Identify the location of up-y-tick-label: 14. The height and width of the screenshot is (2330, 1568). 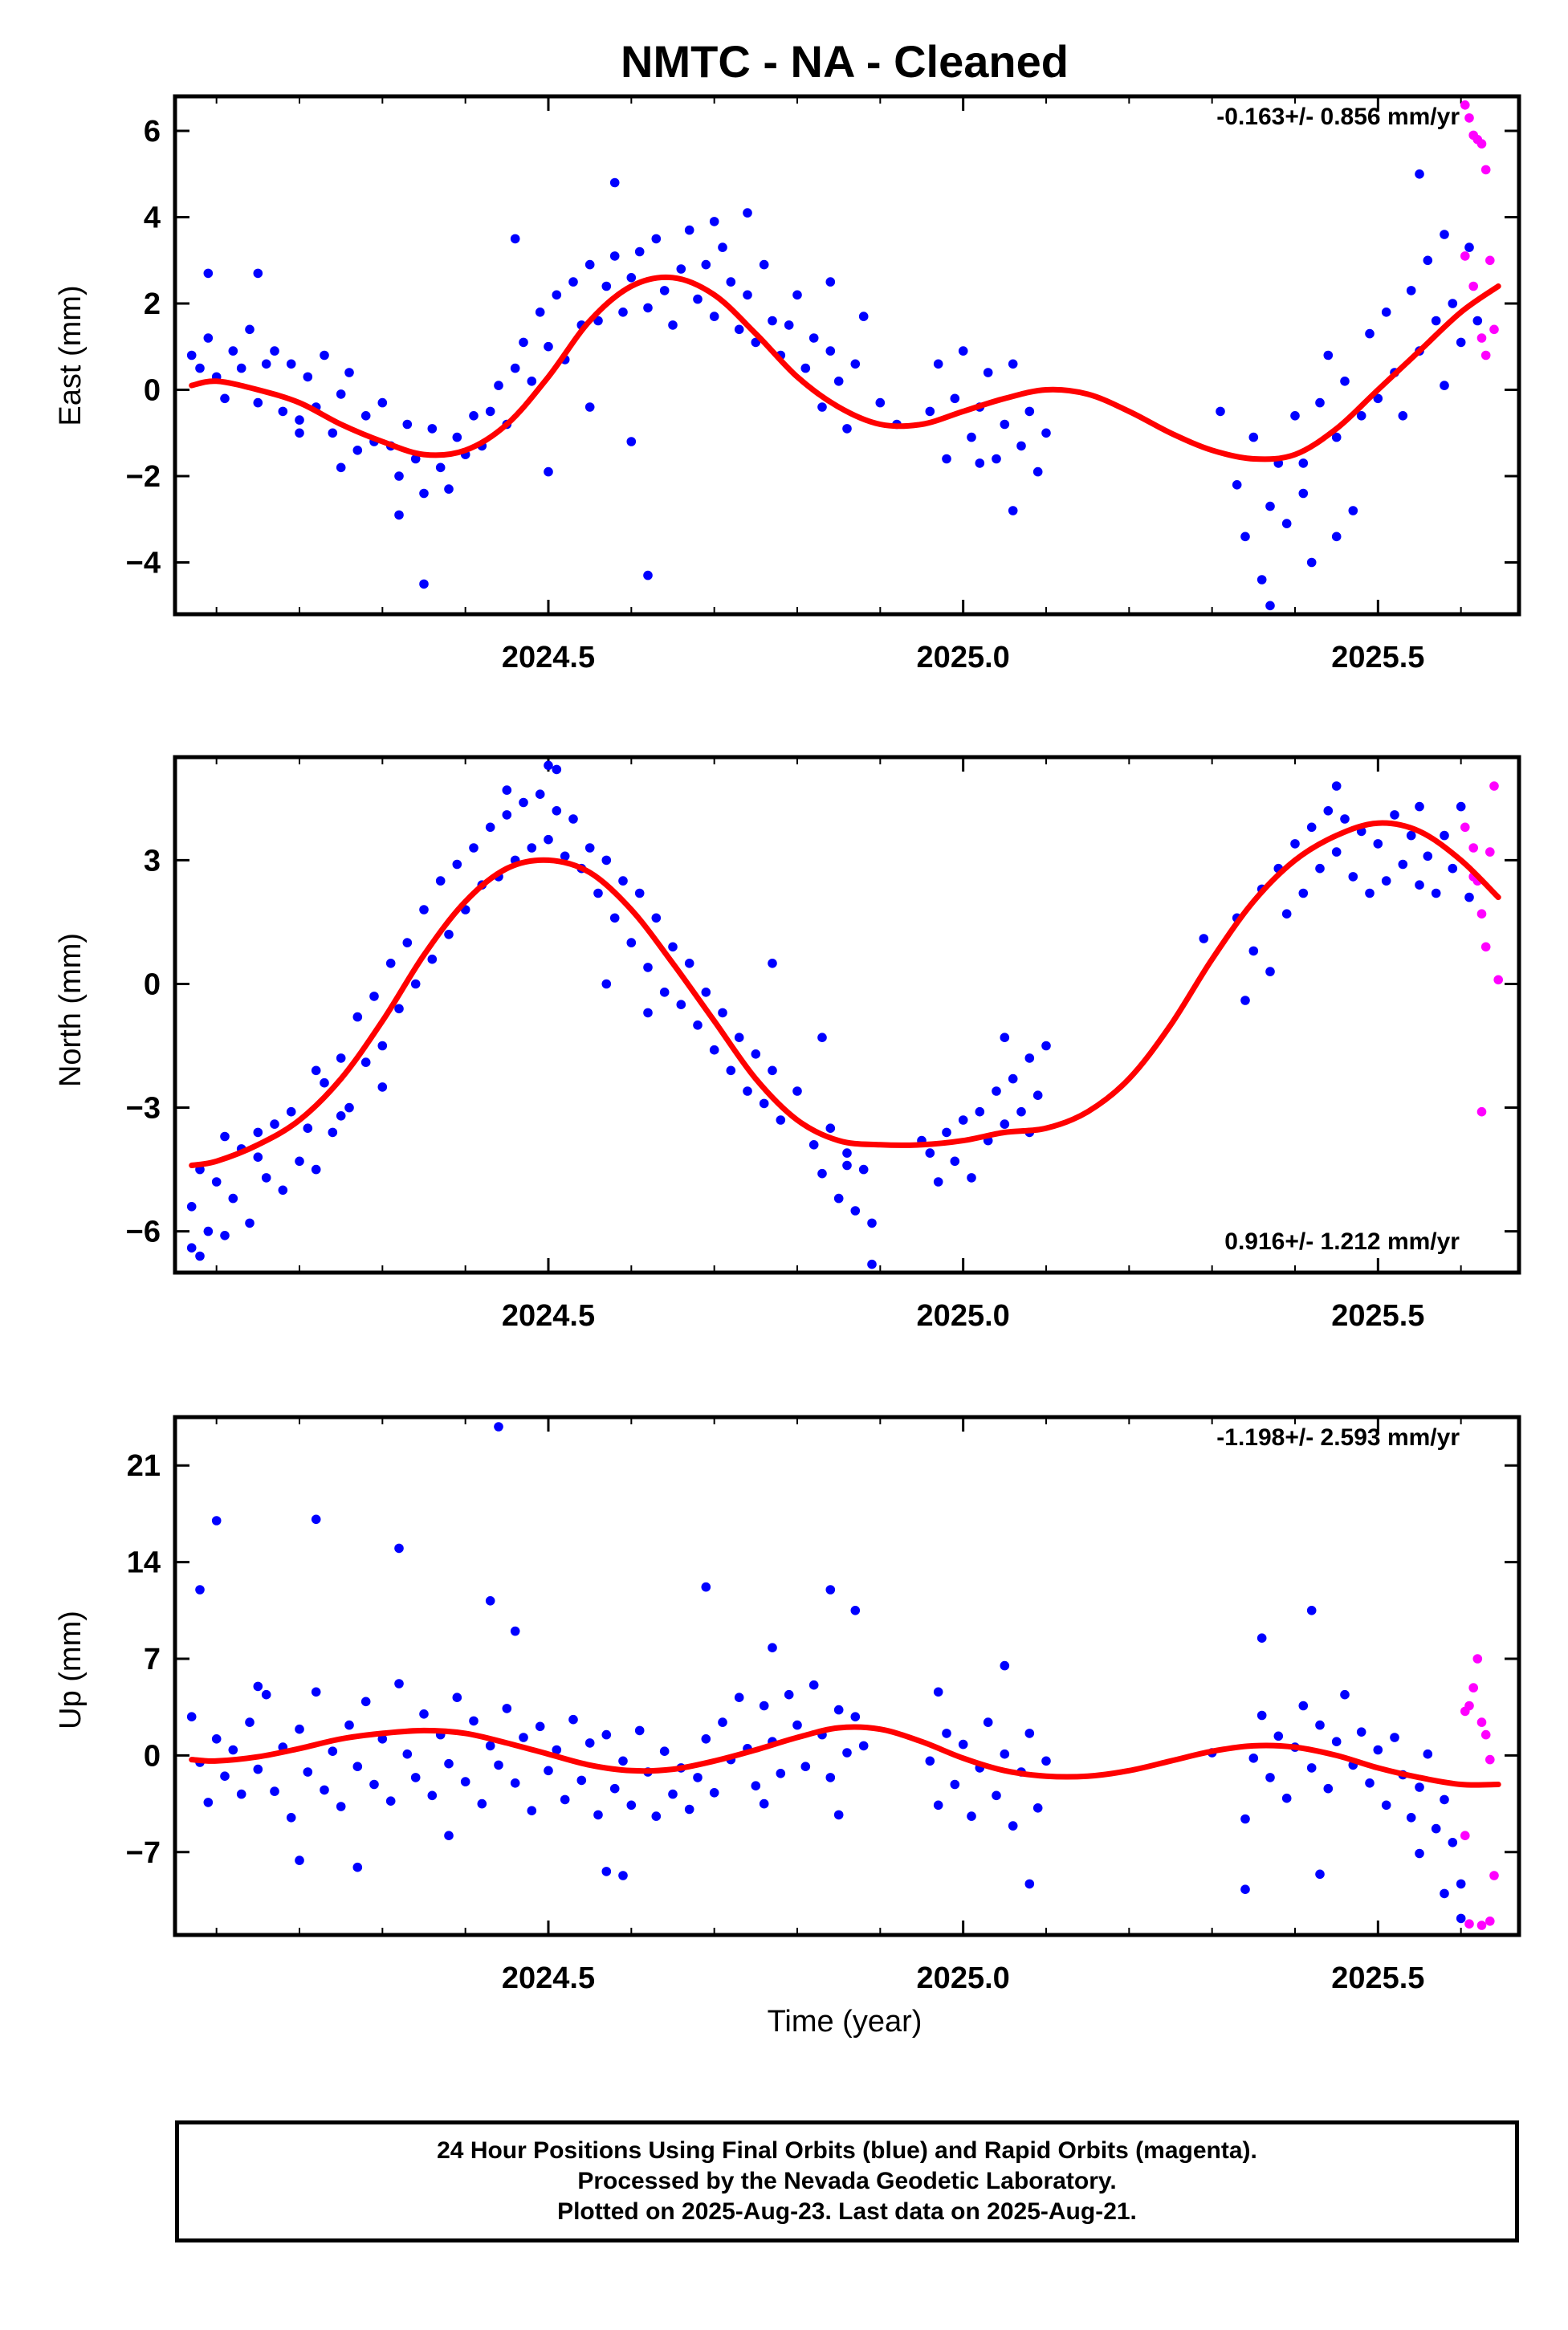
(144, 1563).